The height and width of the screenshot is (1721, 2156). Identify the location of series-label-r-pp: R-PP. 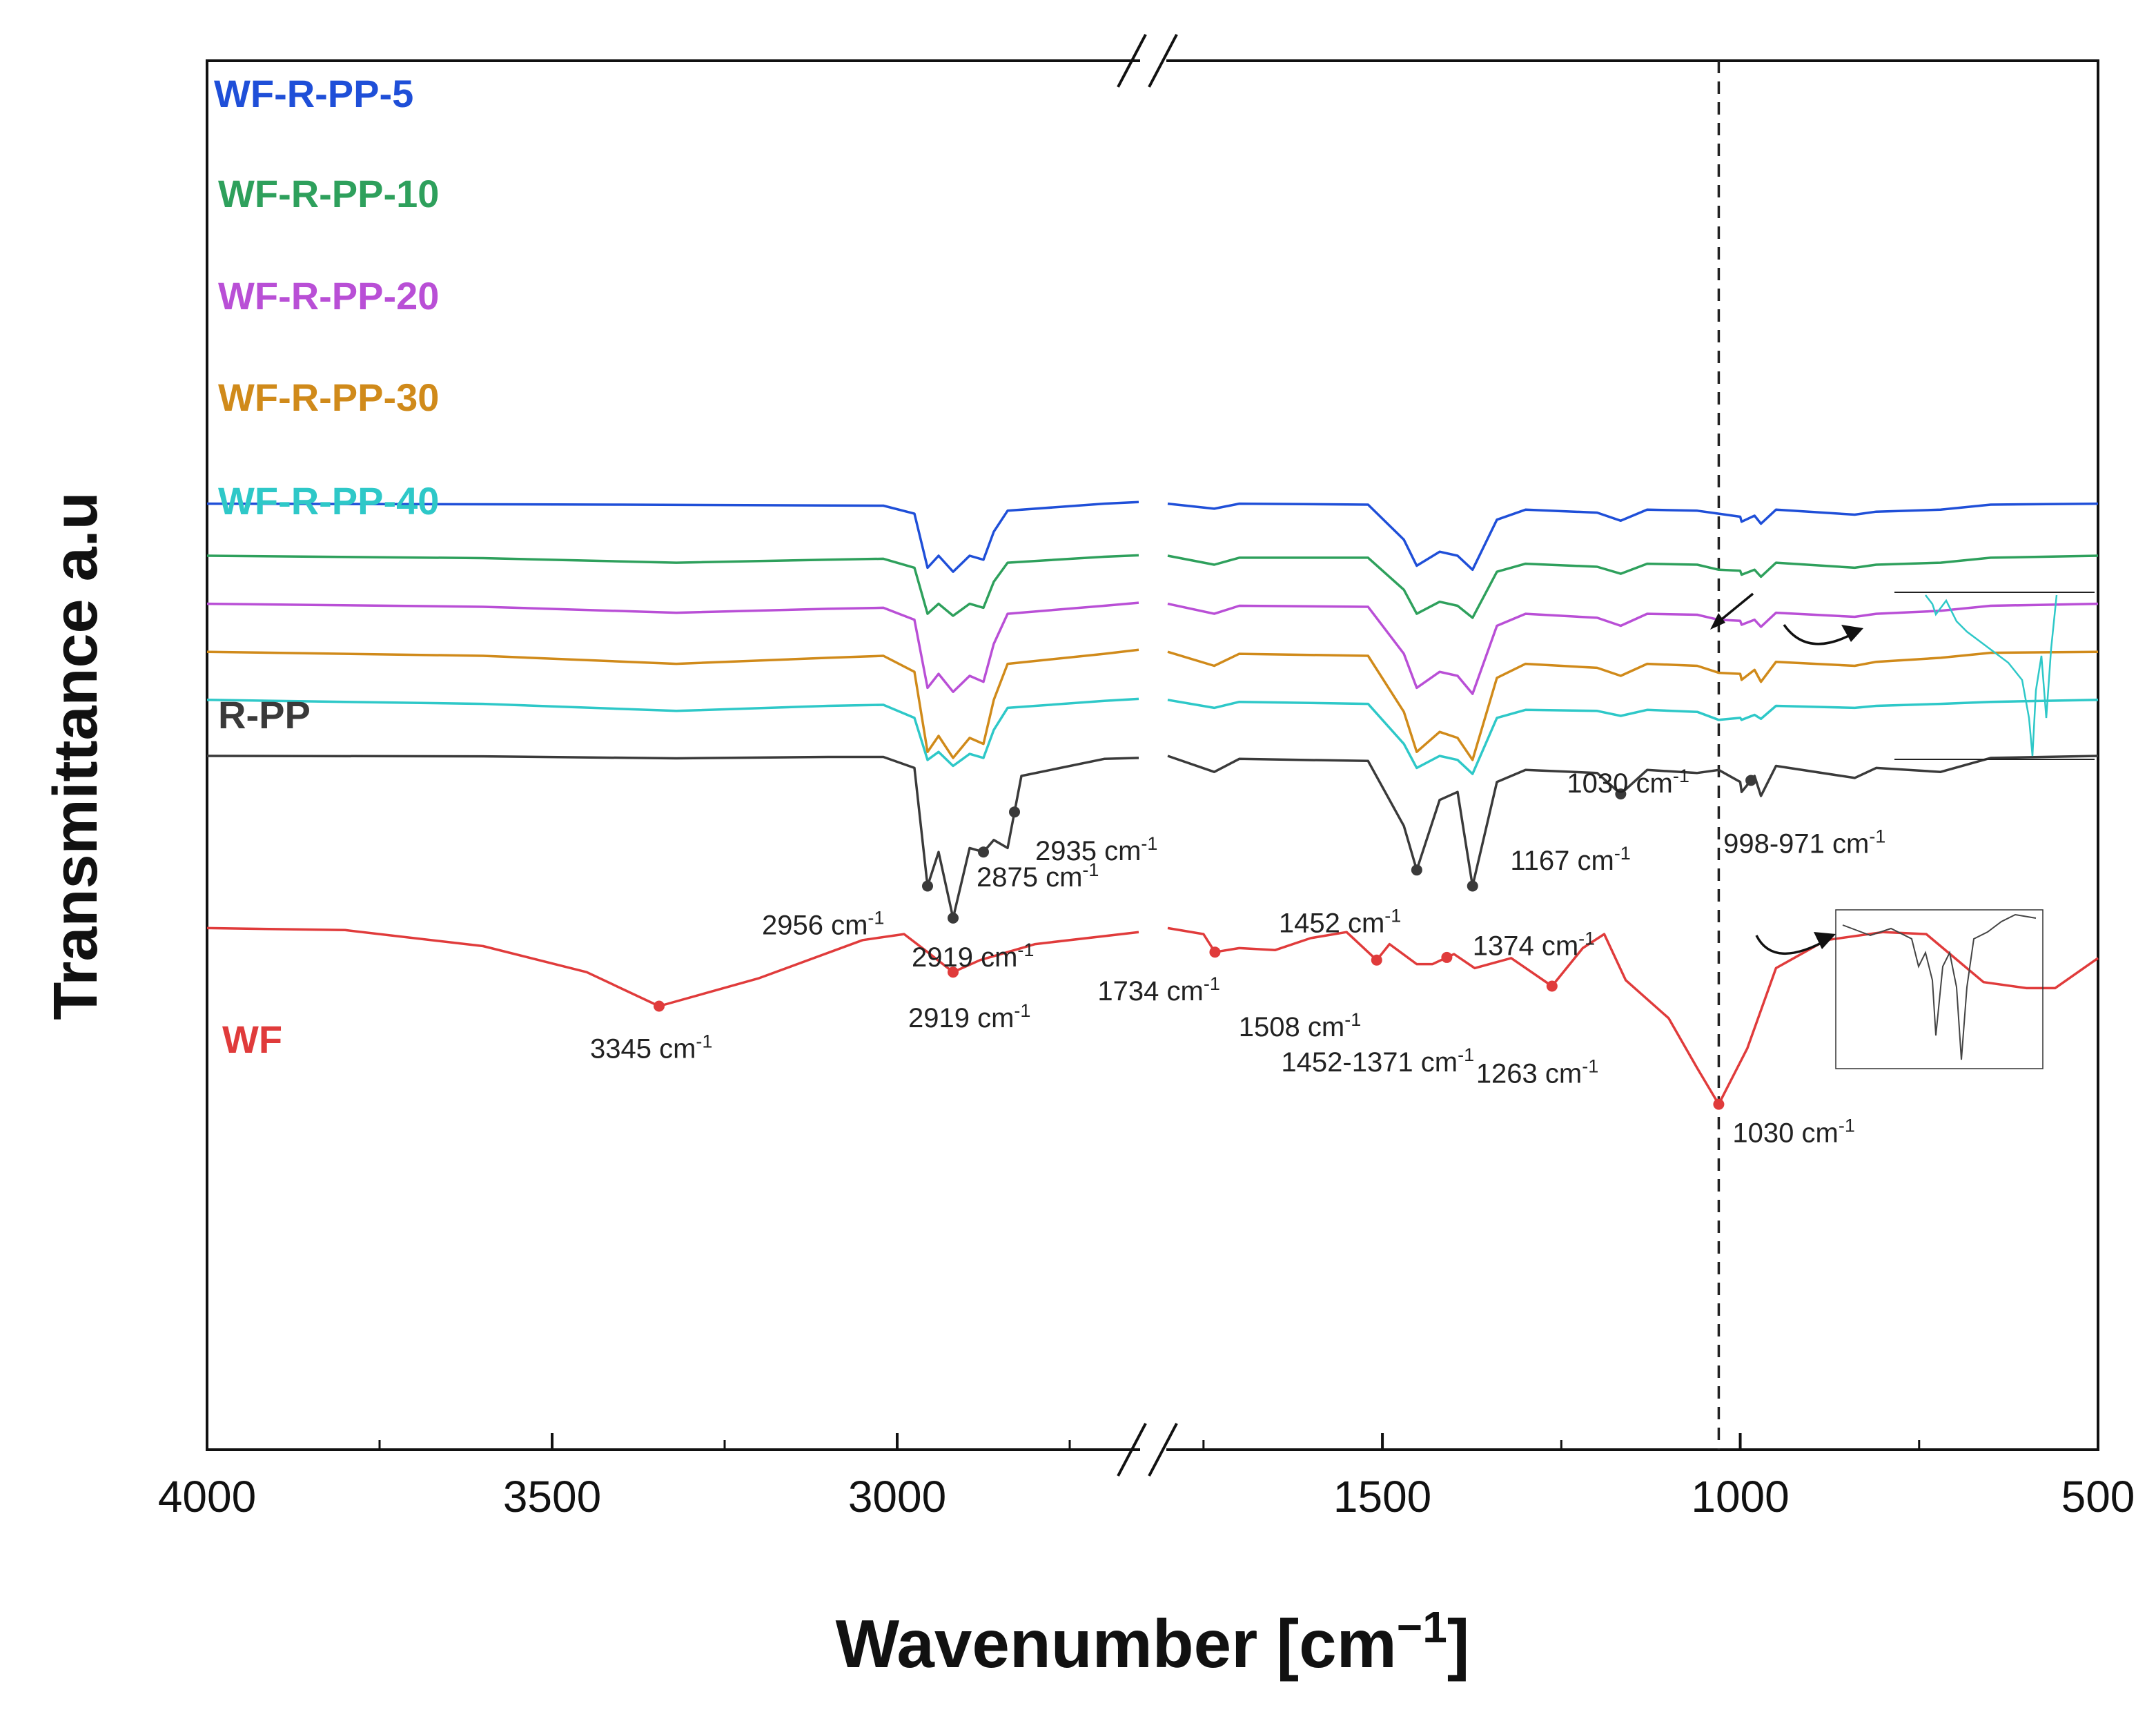
(264, 715).